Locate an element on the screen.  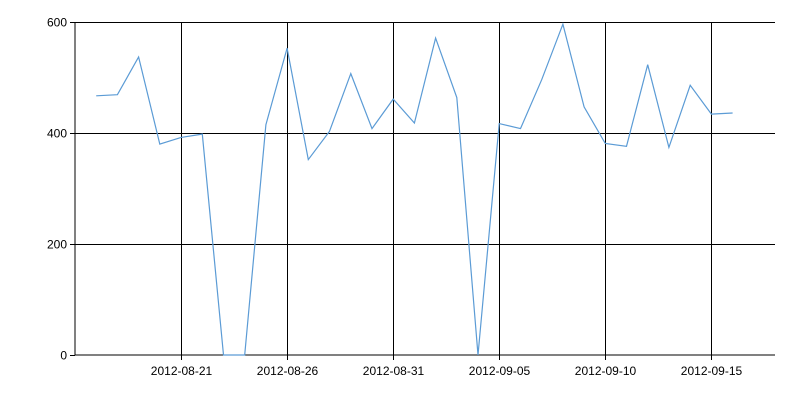
y-tick-labels: 0 200 400 600 is located at coordinates (57, 189).